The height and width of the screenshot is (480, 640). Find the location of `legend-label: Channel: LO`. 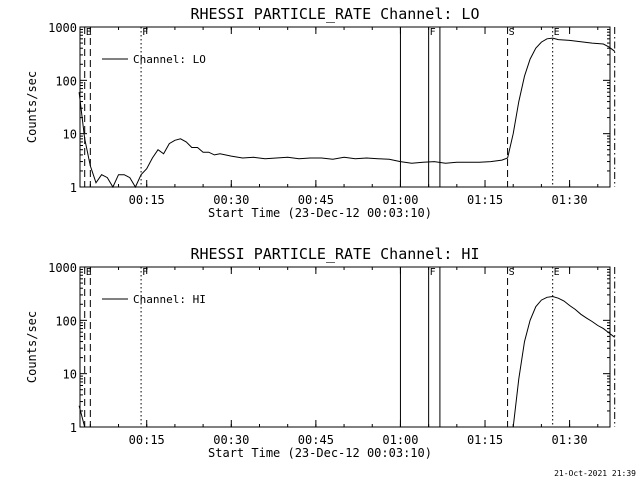

legend-label: Channel: LO is located at coordinates (169, 59).